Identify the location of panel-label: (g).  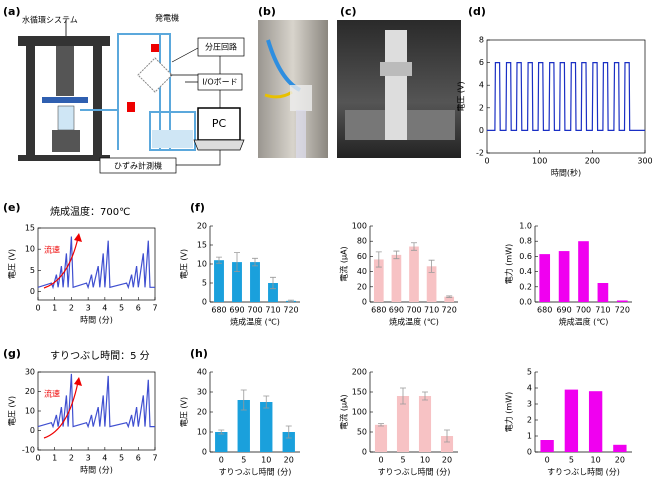
(12, 353).